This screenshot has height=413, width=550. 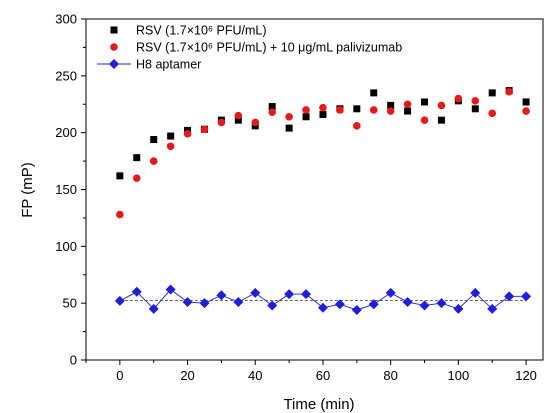 What do you see at coordinates (119, 375) in the screenshot?
I see `x-tick-label: 0` at bounding box center [119, 375].